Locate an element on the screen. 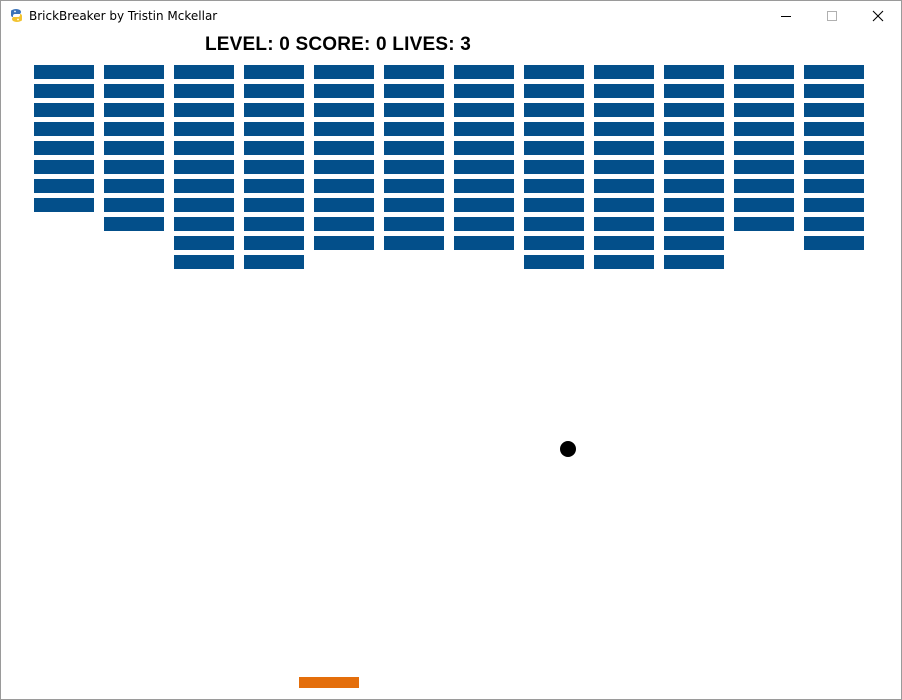 Image resolution: width=902 pixels, height=700 pixels. maximize-icon is located at coordinates (832, 16).